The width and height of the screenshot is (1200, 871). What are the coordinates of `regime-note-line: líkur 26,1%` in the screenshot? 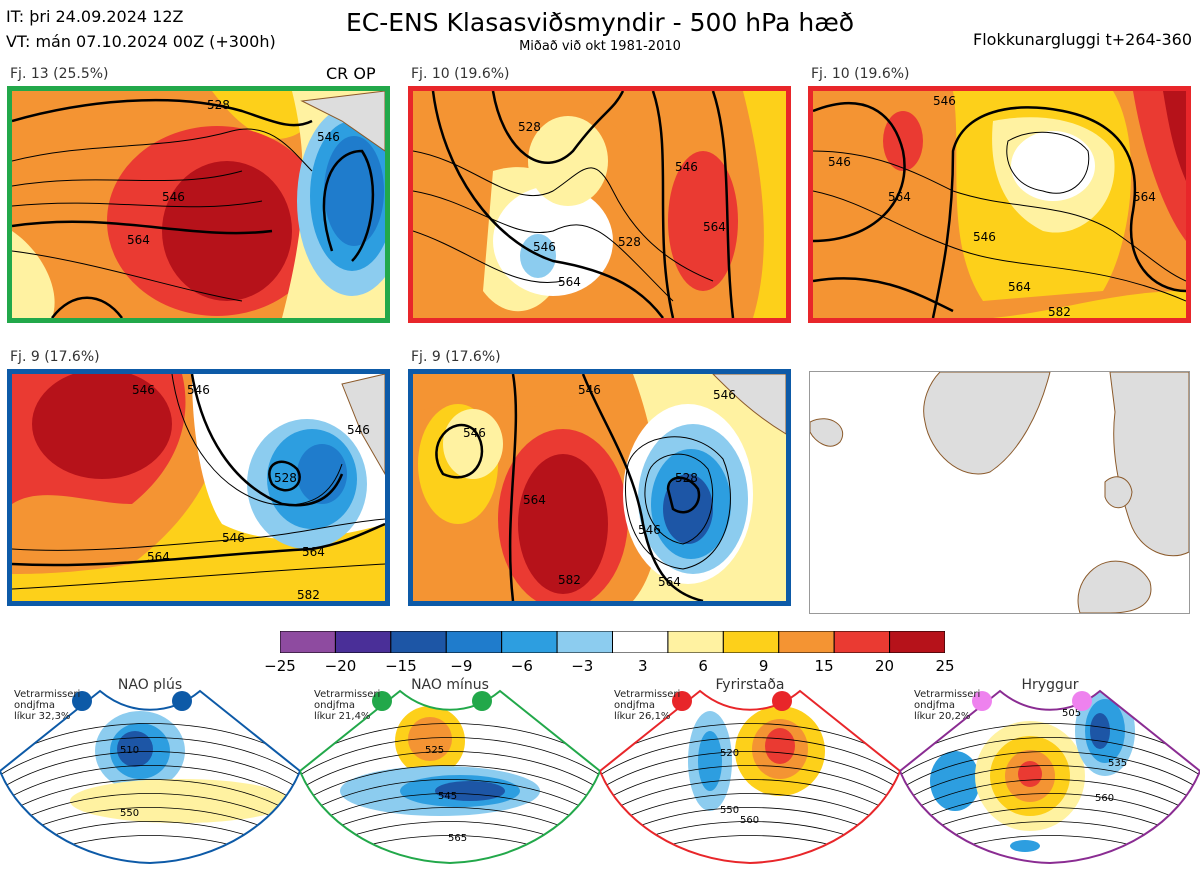 It's located at (642, 716).